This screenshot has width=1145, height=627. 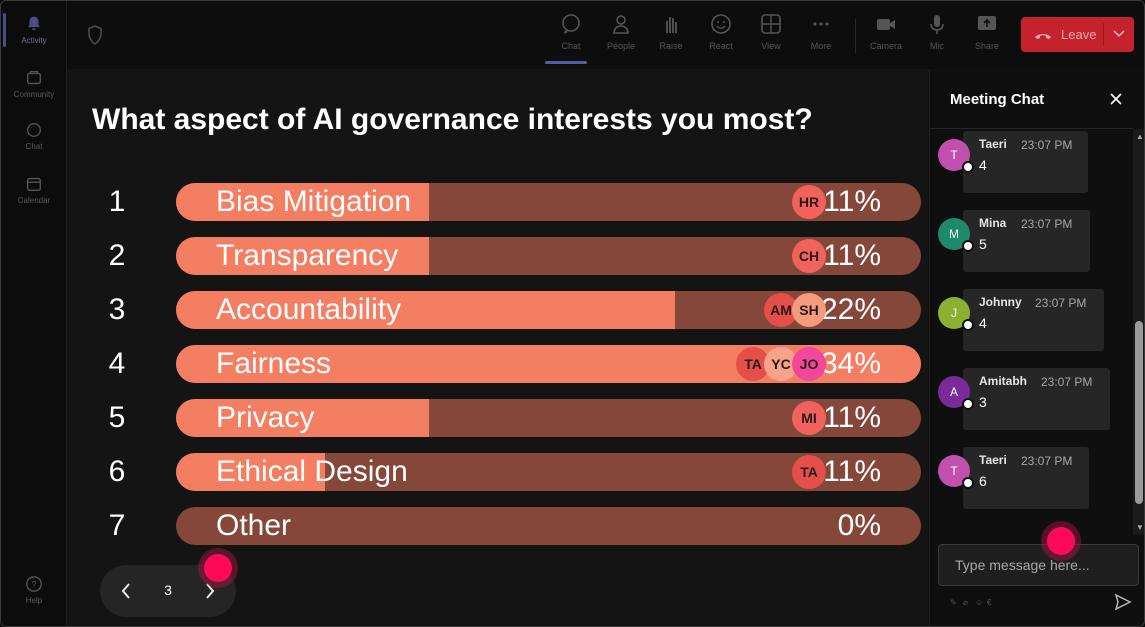 What do you see at coordinates (937, 46) in the screenshot?
I see `toolbar-button-label: Mic` at bounding box center [937, 46].